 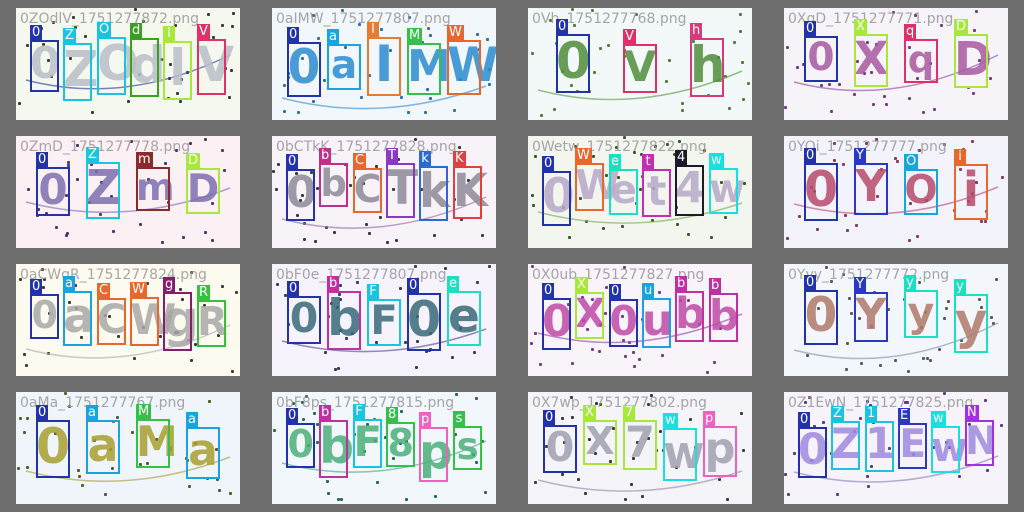 I want to click on captcha-glyph: s, so click(x=467, y=446).